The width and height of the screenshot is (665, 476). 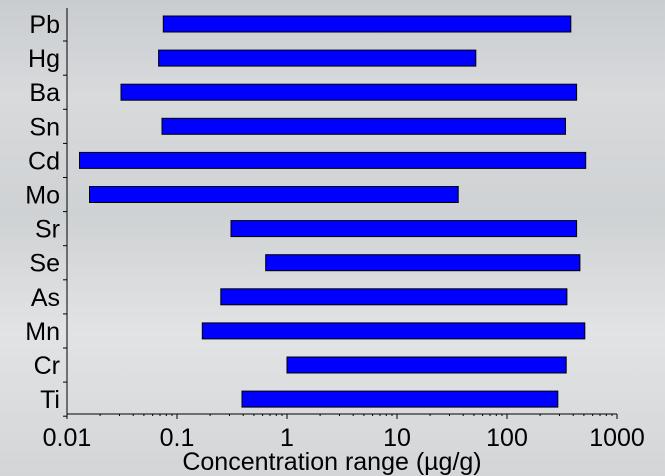 I want to click on x-axis-title: Concentration range (µg/g), so click(x=331, y=462).